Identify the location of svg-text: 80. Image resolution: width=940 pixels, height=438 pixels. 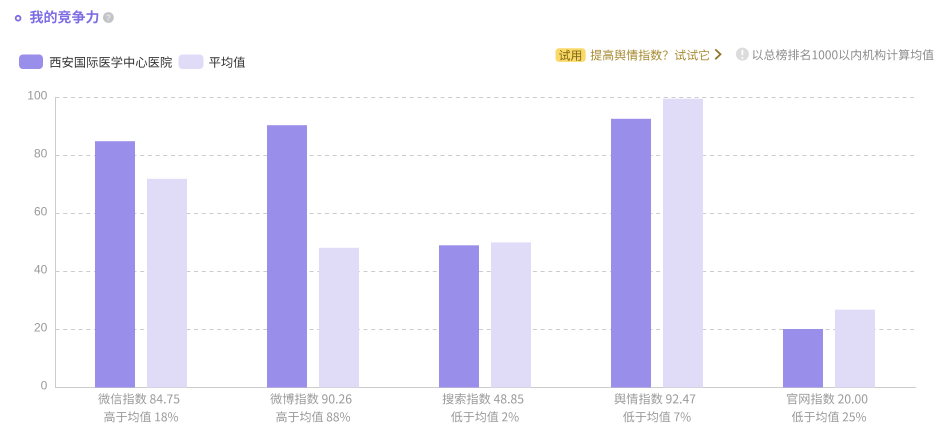
(41, 154).